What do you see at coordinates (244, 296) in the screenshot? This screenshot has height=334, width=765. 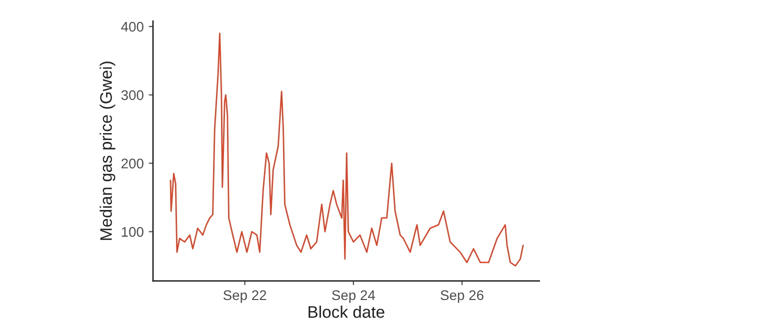 I see `x-tick-label: Sep 22` at bounding box center [244, 296].